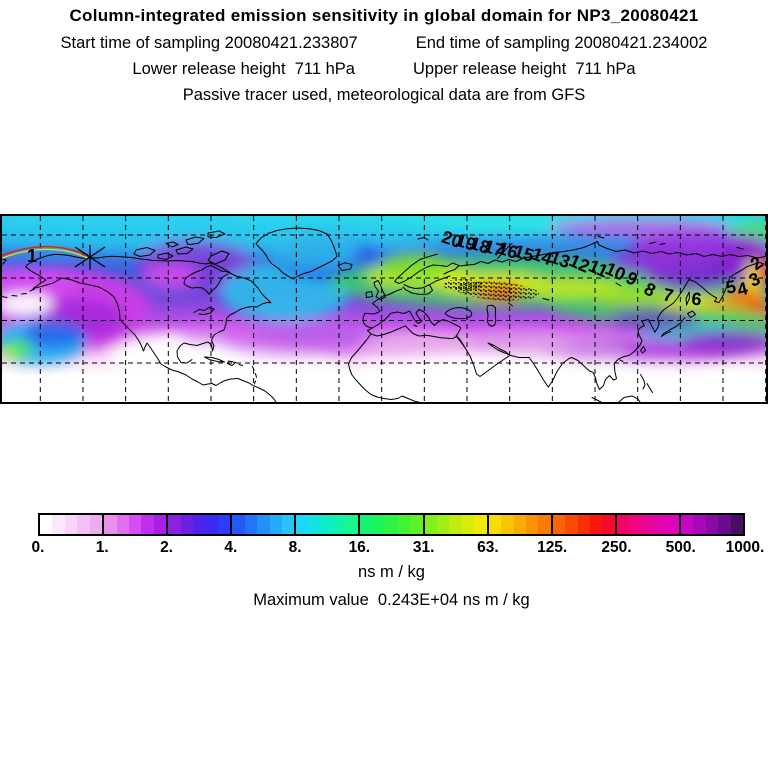 This screenshot has width=768, height=768. What do you see at coordinates (209, 43) in the screenshot?
I see `start-time-text: Start time of sampling 20080421.233807` at bounding box center [209, 43].